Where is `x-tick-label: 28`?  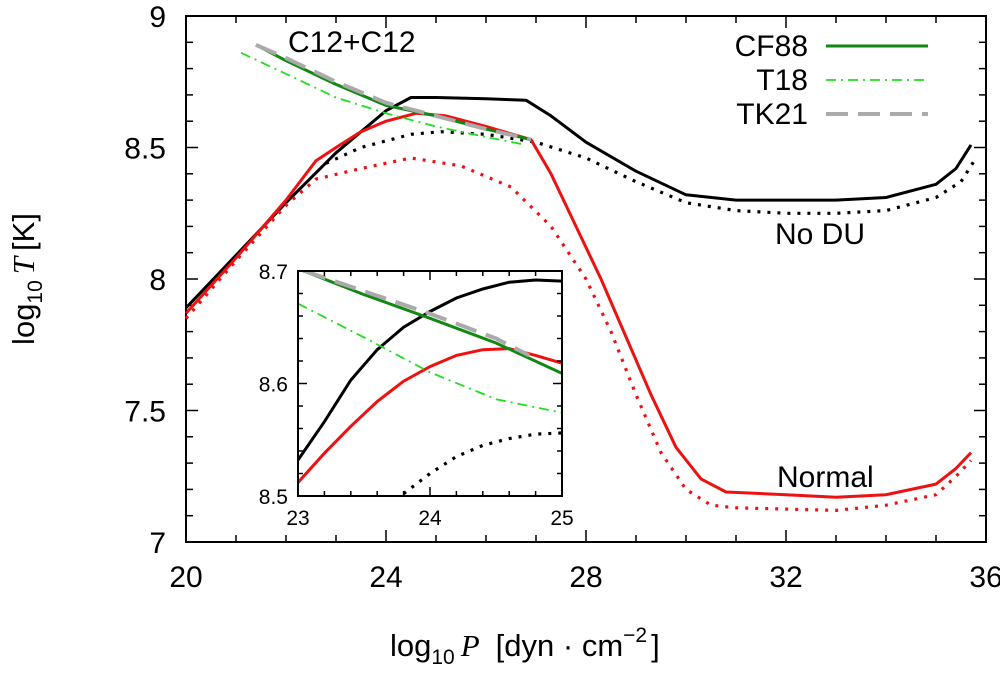 x-tick-label: 28 is located at coordinates (585, 577).